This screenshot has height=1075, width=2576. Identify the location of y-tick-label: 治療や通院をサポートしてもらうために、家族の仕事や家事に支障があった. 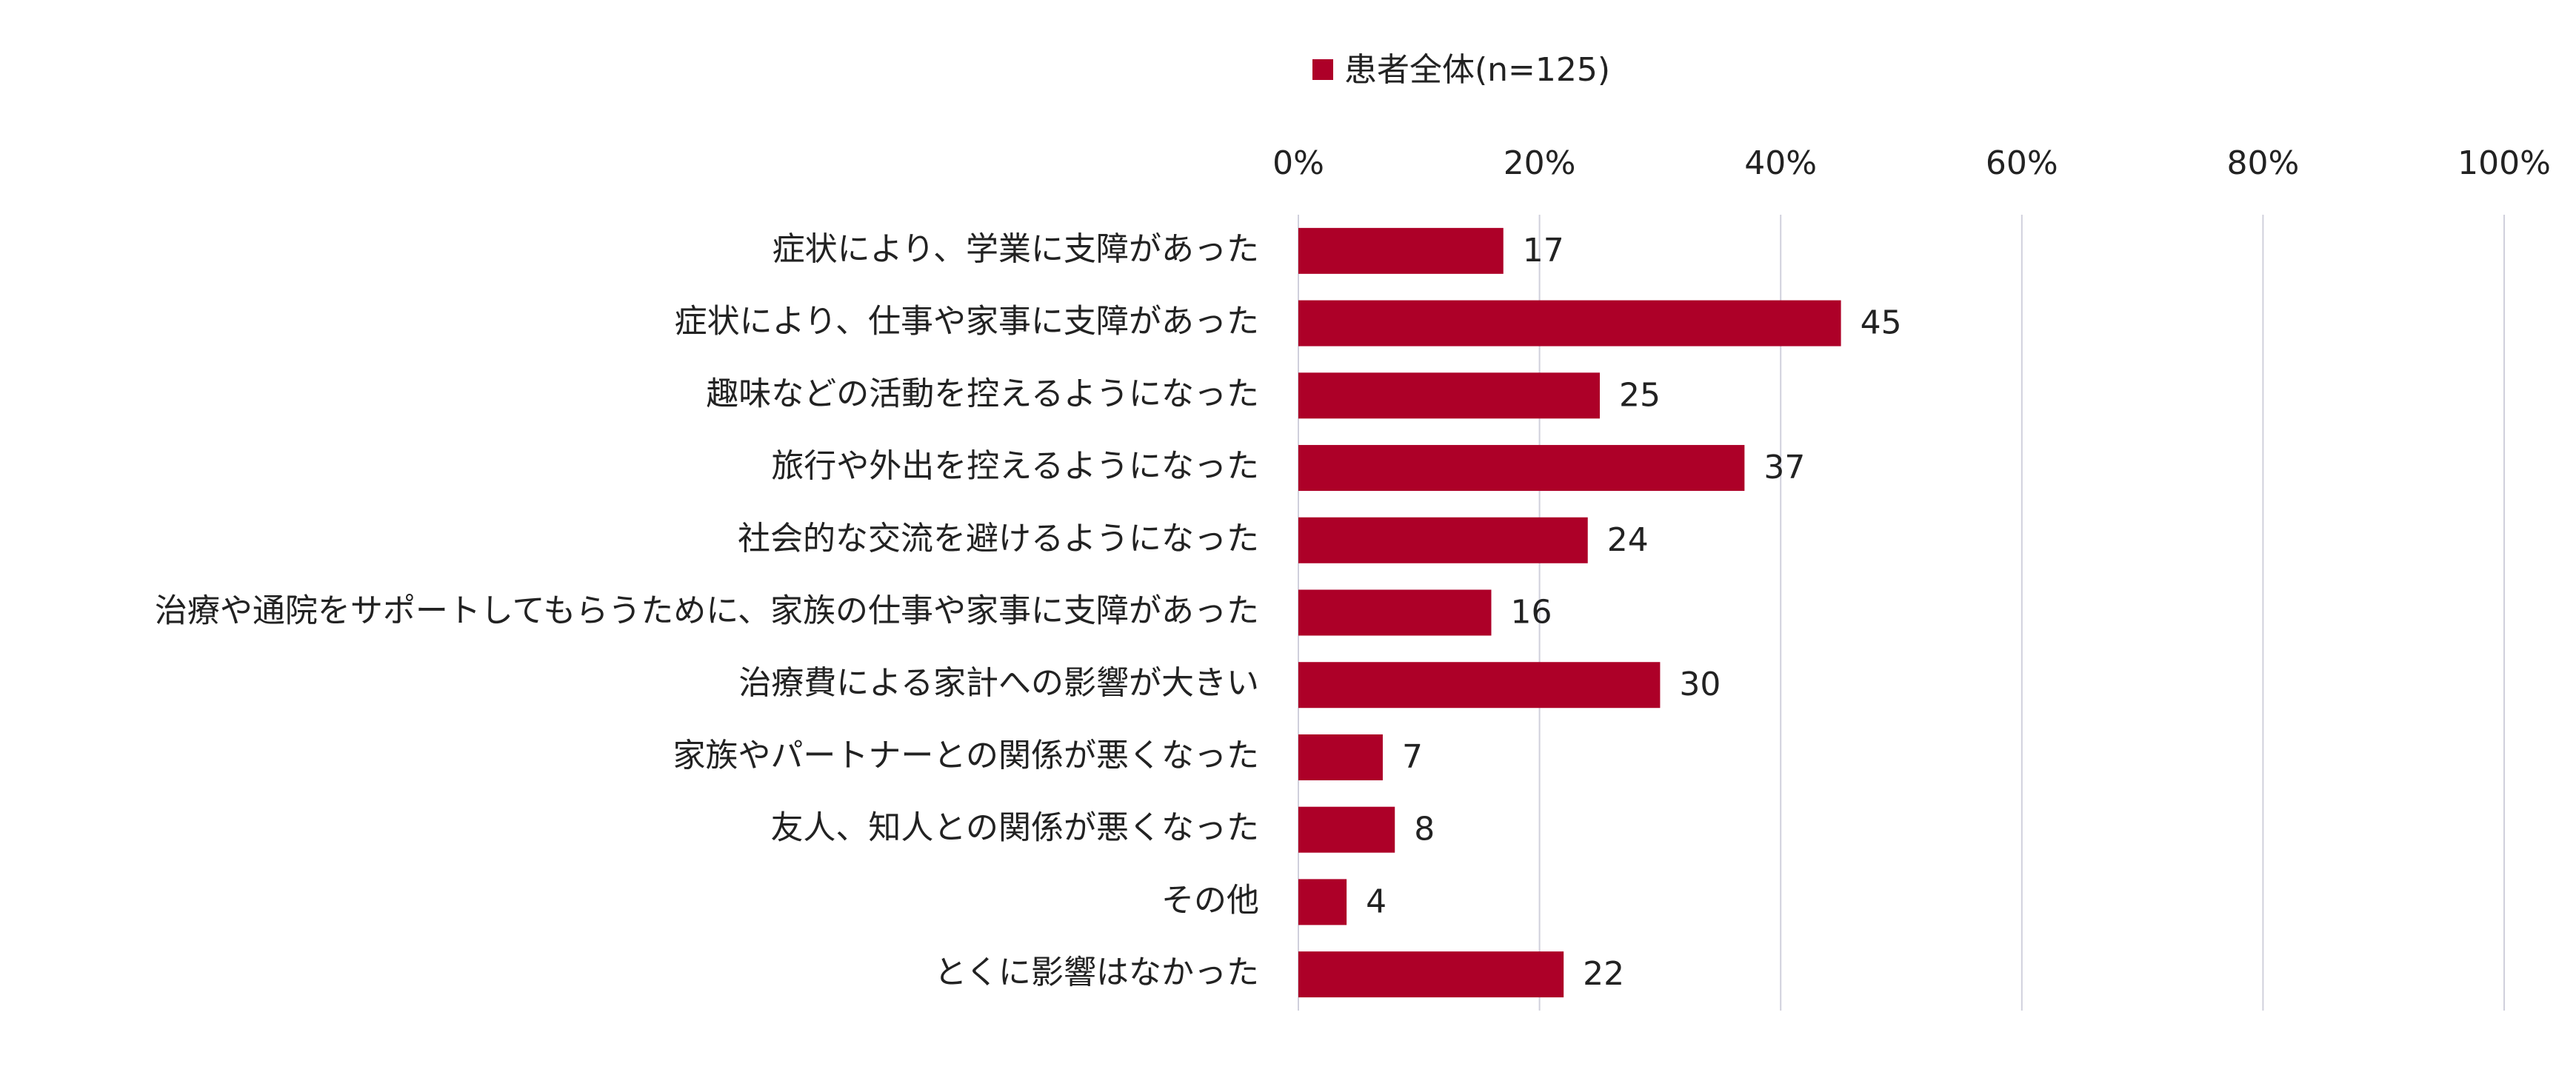
(707, 611).